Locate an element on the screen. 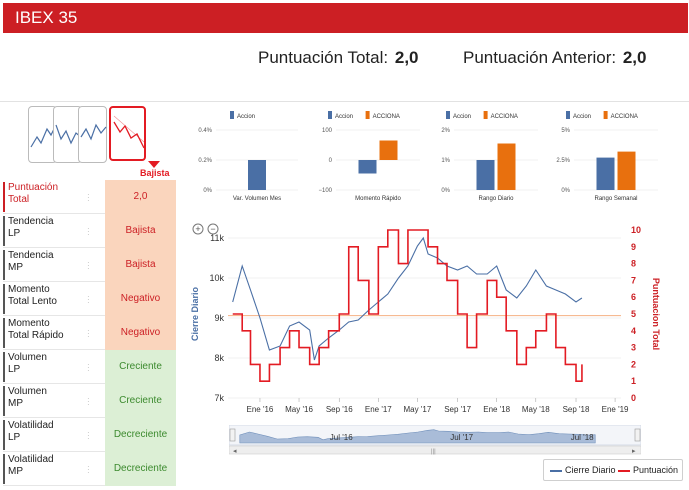  active-trend-label: Bajista is located at coordinates (155, 173).